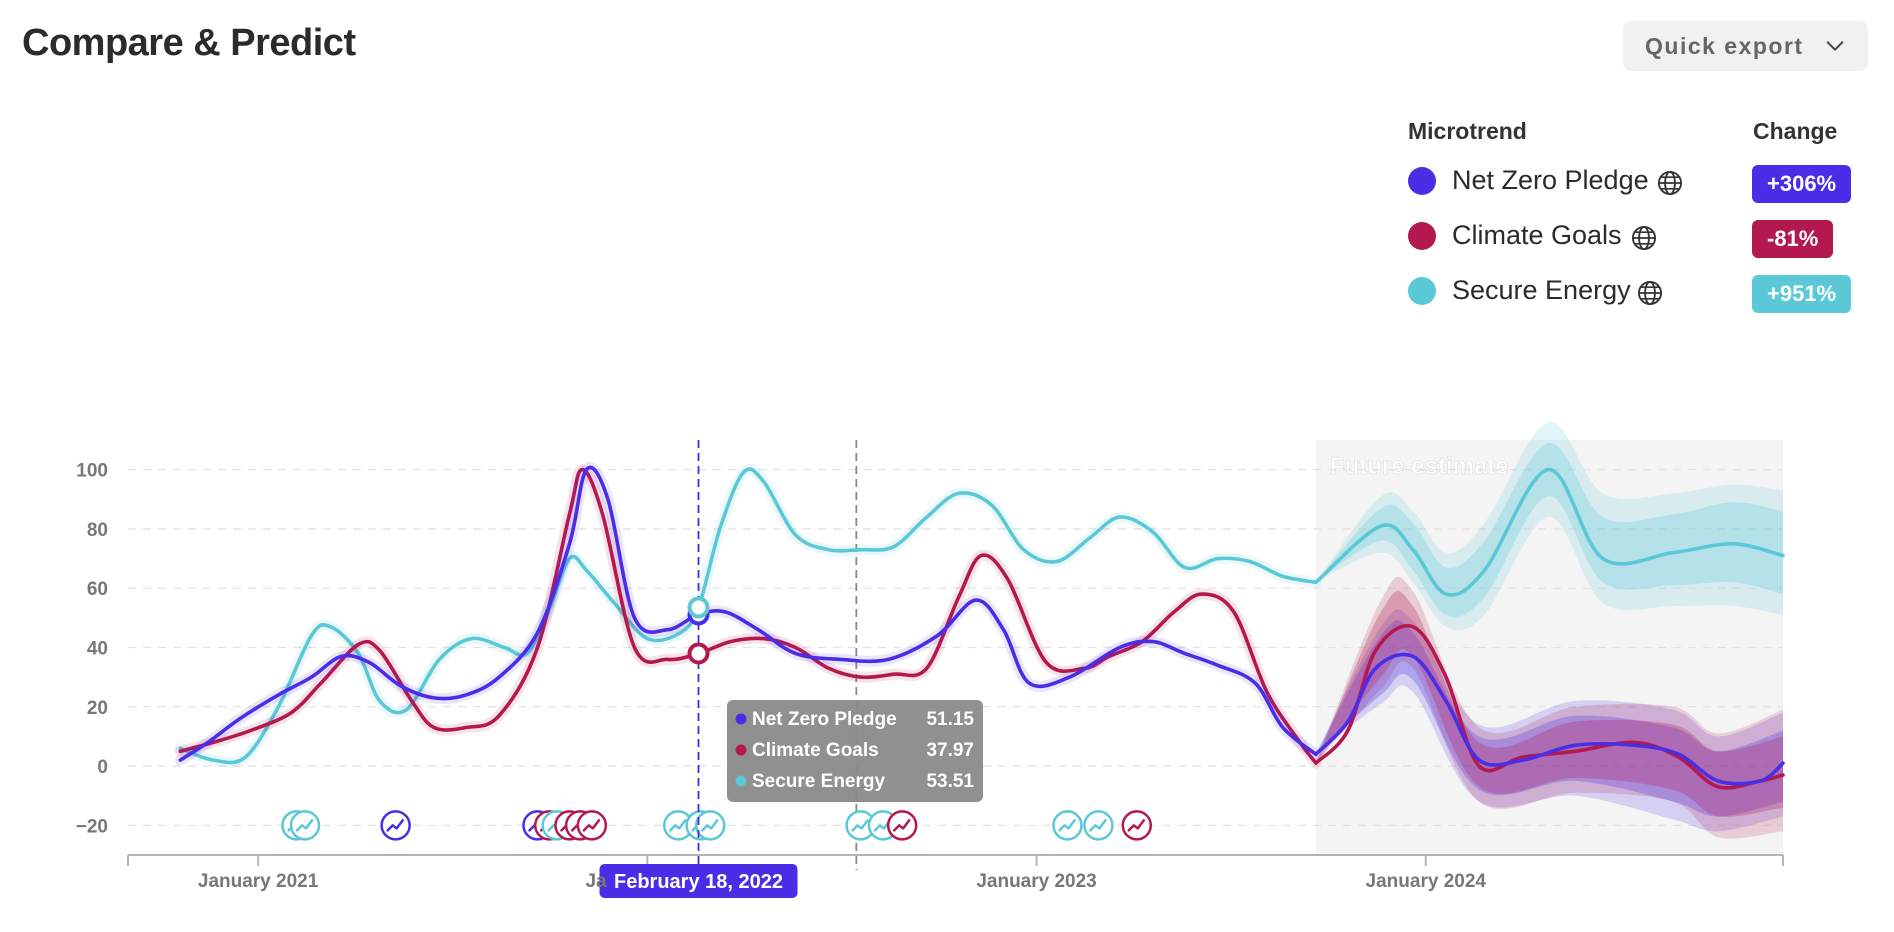 Image resolution: width=1894 pixels, height=932 pixels. What do you see at coordinates (102, 767) in the screenshot?
I see `y-tick-label: 0` at bounding box center [102, 767].